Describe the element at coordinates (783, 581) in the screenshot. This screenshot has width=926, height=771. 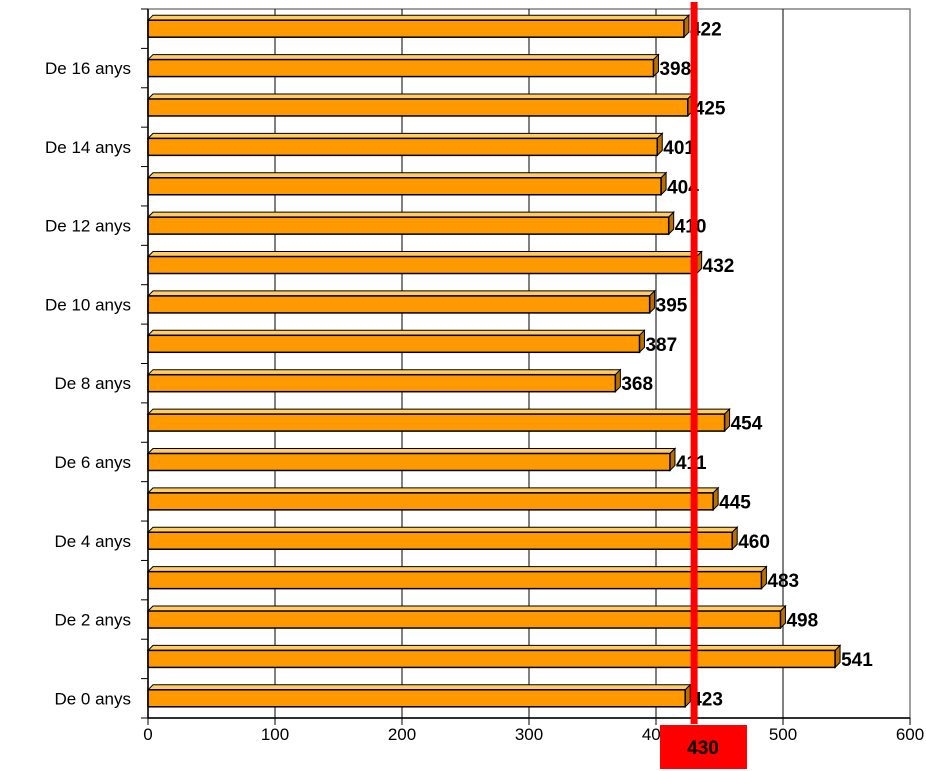
I see `data-label: 483` at that location.